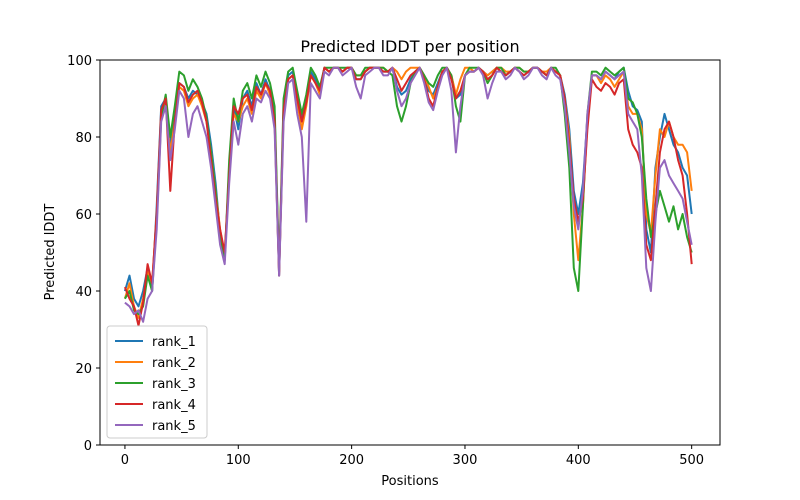 The height and width of the screenshot is (500, 800). I want to click on x-tick-label: 500, so click(691, 460).